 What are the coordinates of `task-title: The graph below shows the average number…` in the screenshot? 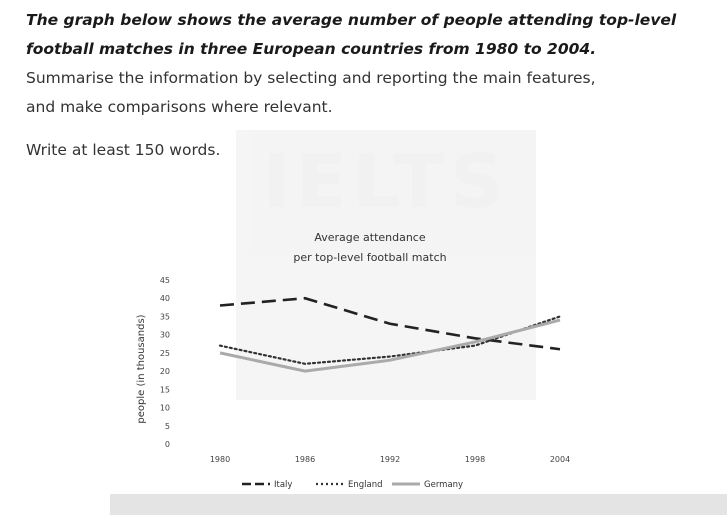 It's located at (371, 35).